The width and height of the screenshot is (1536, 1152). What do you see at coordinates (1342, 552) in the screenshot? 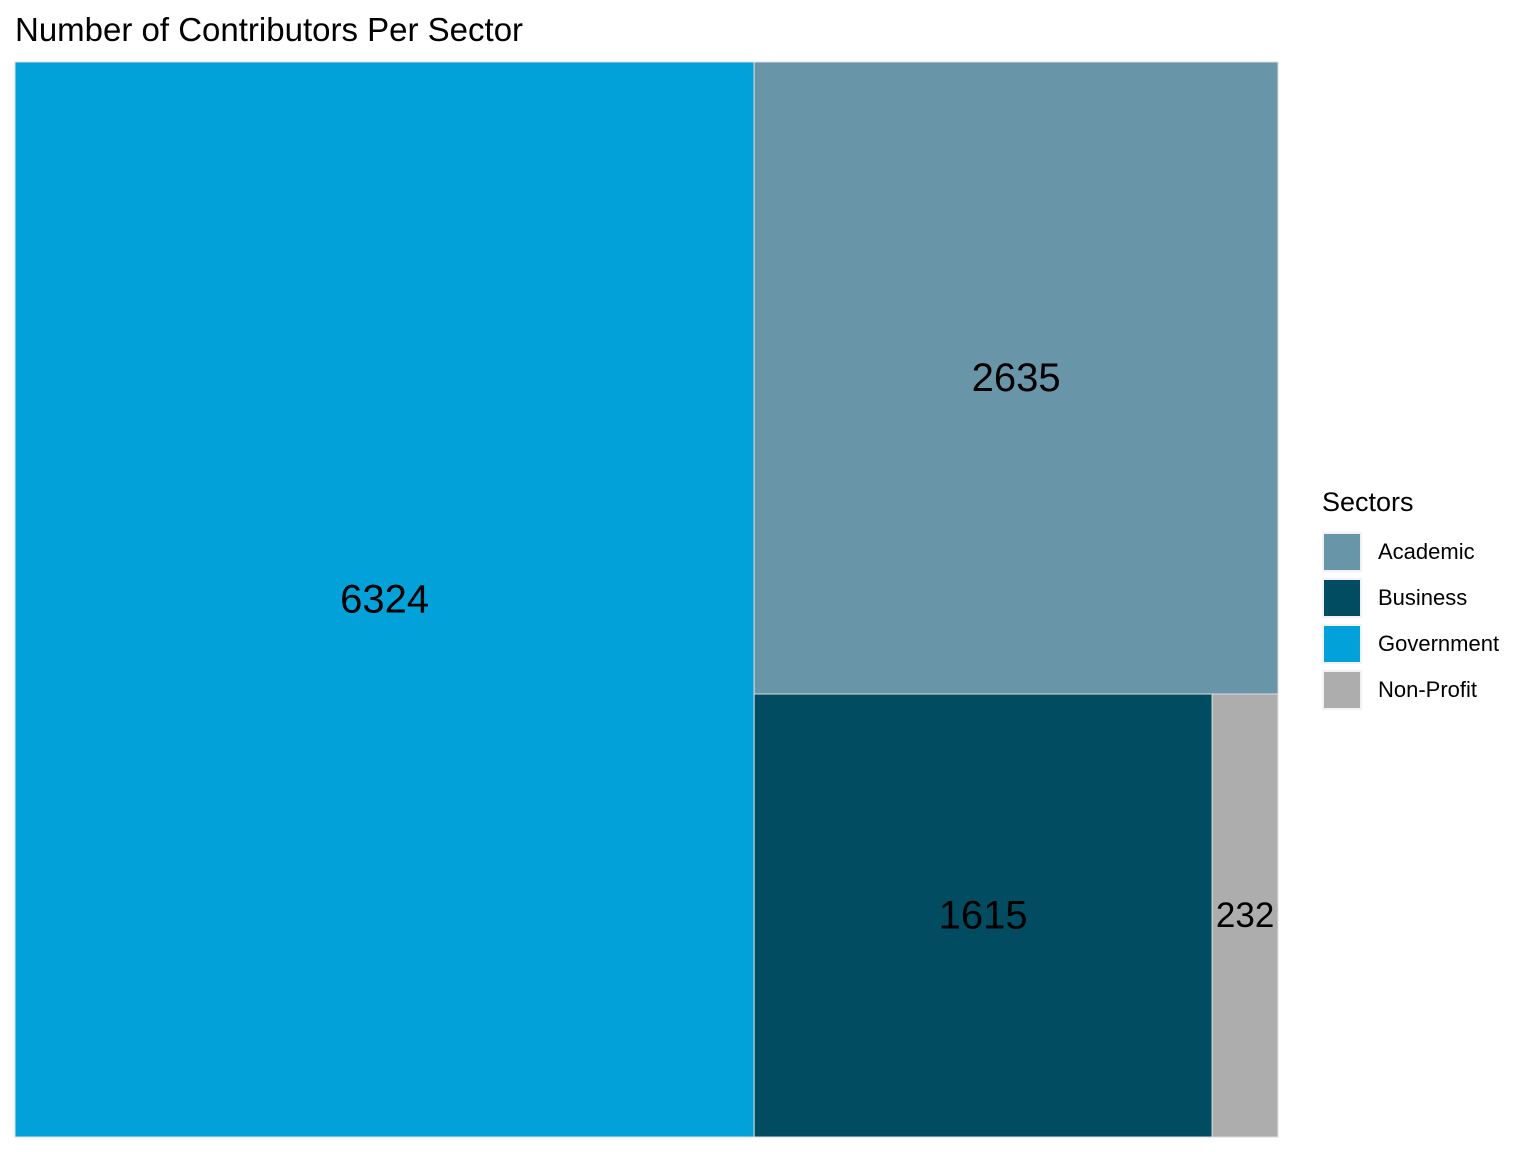
I see `legend-swatch-academic` at bounding box center [1342, 552].